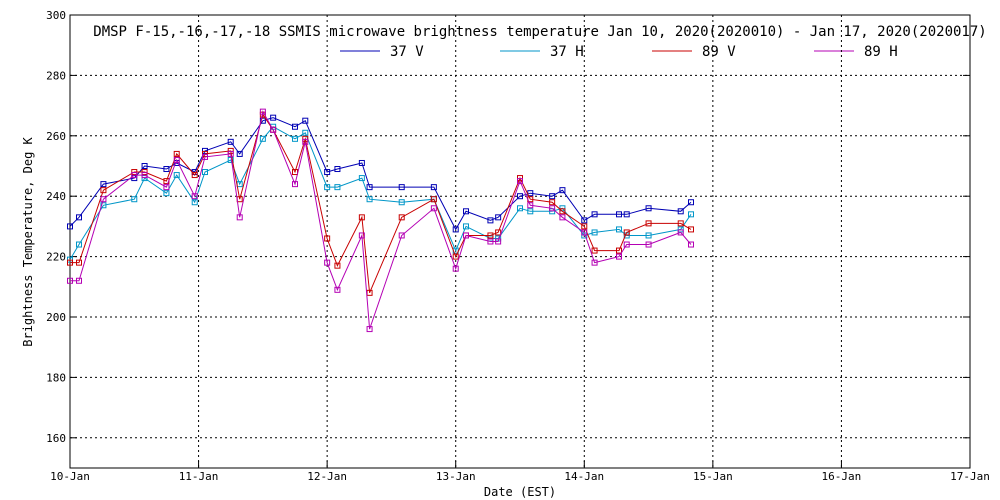 The width and height of the screenshot is (1000, 500). Describe the element at coordinates (719, 52) in the screenshot. I see `legend-label: 89 V` at that location.